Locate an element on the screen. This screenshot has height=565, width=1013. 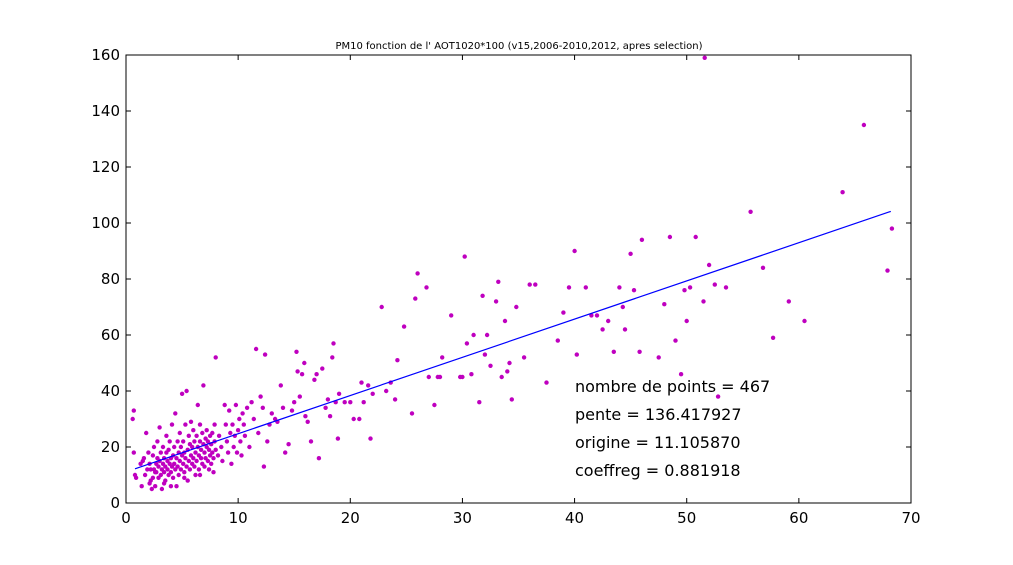
x-tick-label: 40 is located at coordinates (574, 518).